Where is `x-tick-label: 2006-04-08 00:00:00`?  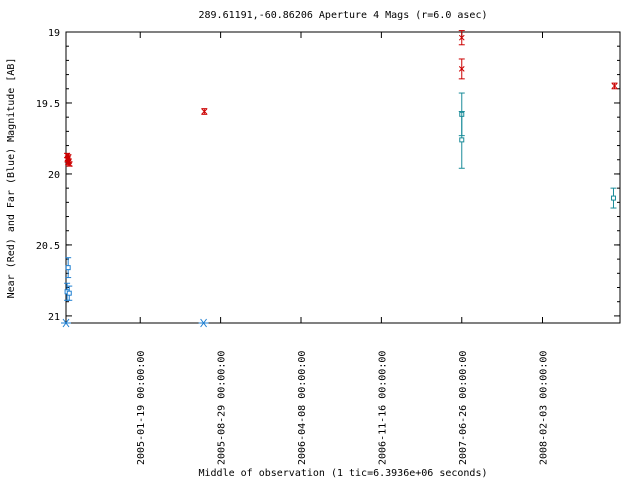
x-tick-label: 2006-04-08 00:00:00 is located at coordinates (302, 408).